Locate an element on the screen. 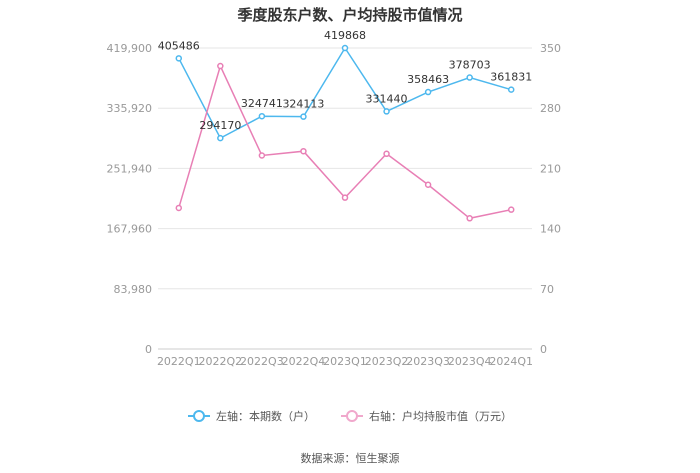 The height and width of the screenshot is (473, 700). data-label: 378703 is located at coordinates (470, 65).